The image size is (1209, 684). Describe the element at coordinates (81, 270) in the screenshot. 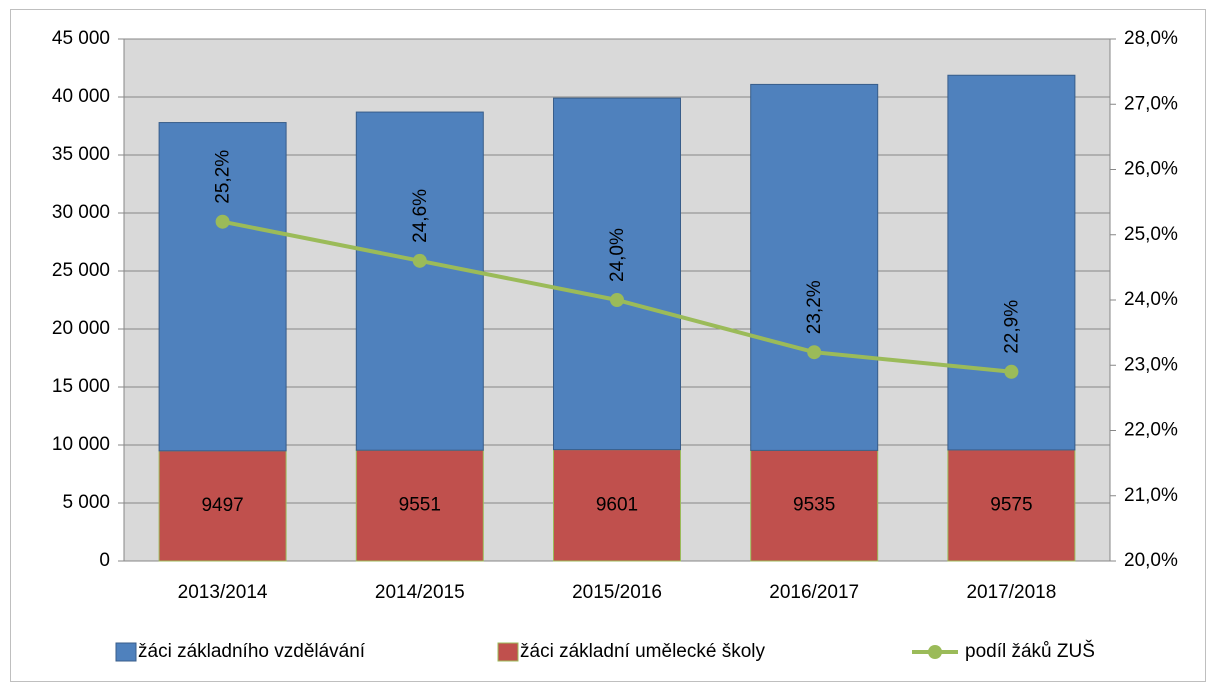

I see `y-tick-label: 25 000` at that location.